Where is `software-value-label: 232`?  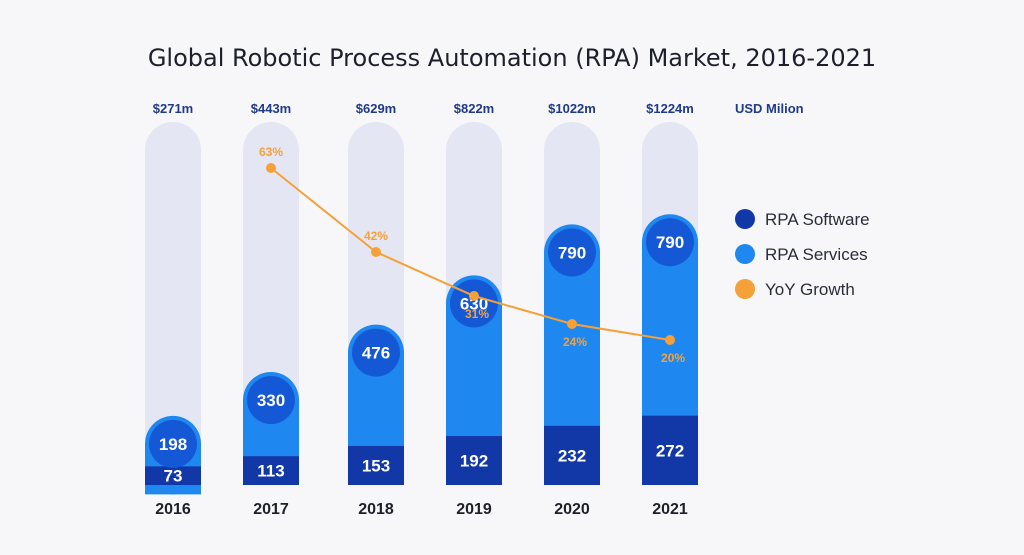 software-value-label: 232 is located at coordinates (572, 455).